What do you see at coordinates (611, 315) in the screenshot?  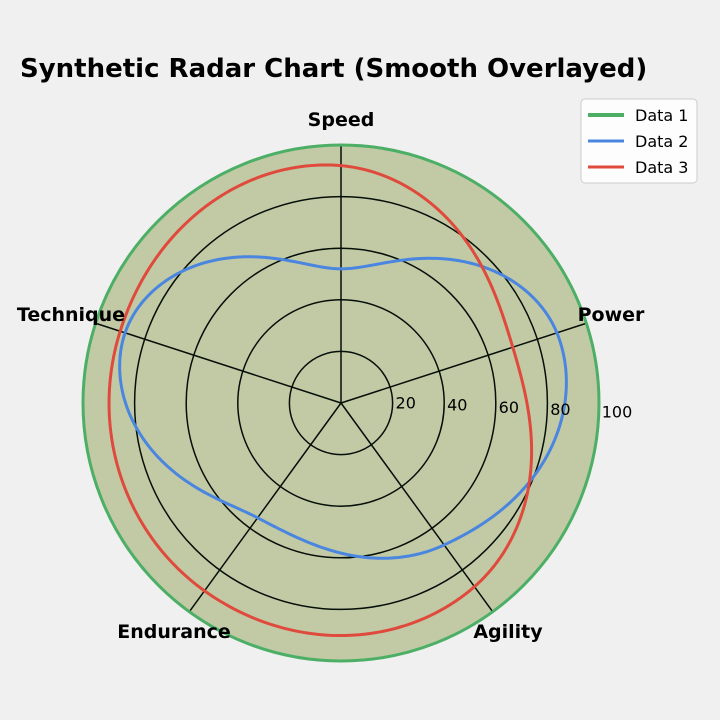 I see `axis-label-power: Power` at bounding box center [611, 315].